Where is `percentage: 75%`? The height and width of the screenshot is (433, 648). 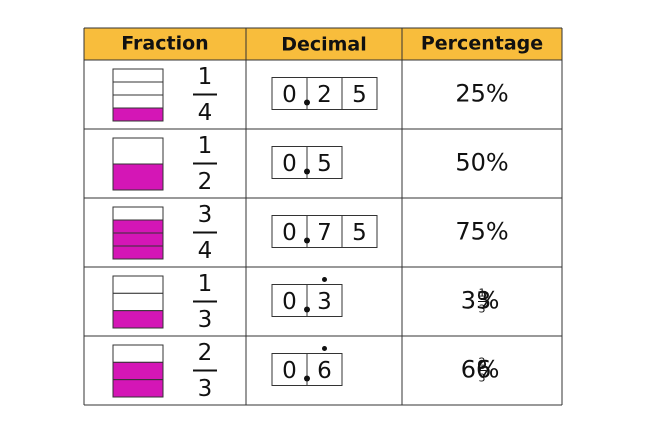
percentage: 75% is located at coordinates (481, 232).